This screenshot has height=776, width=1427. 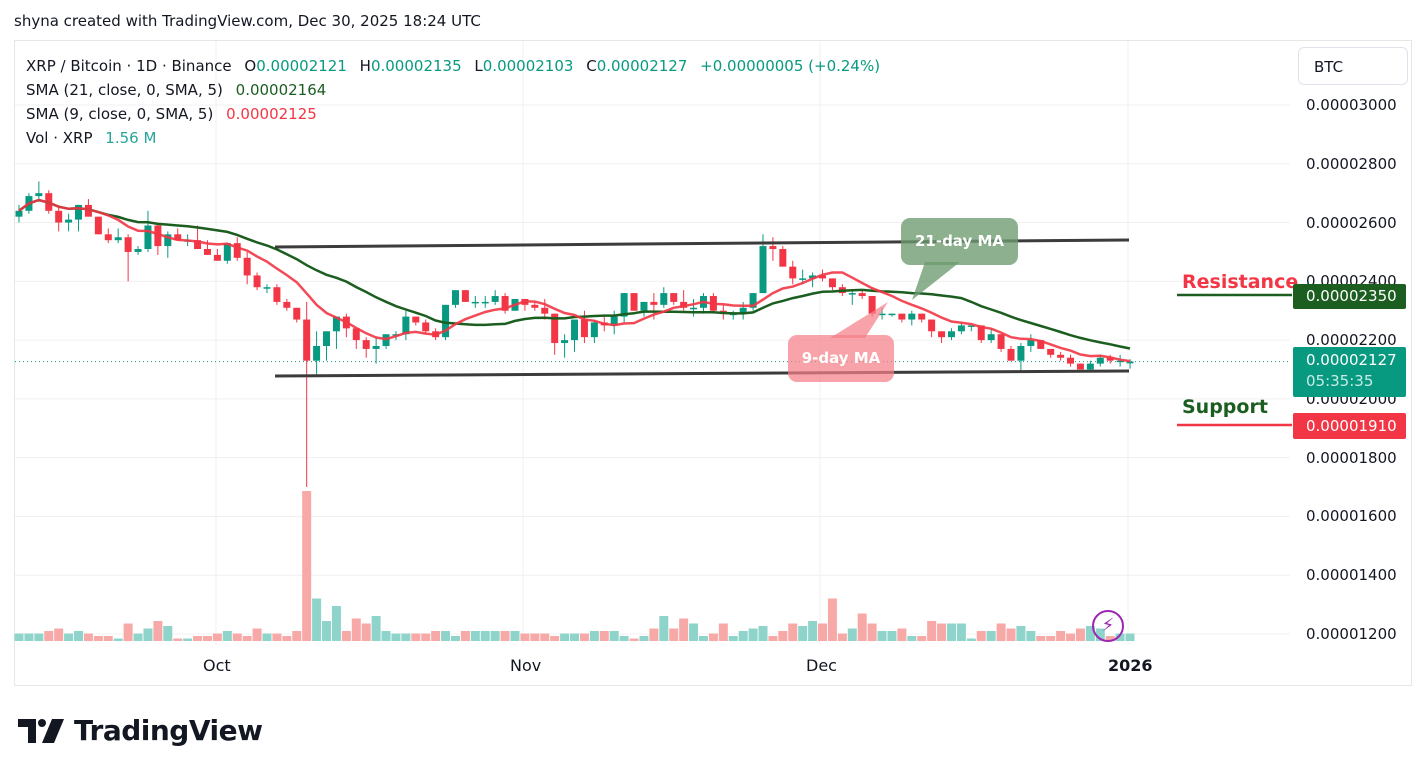 I want to click on sma9-value: 0.00002125, so click(x=271, y=114).